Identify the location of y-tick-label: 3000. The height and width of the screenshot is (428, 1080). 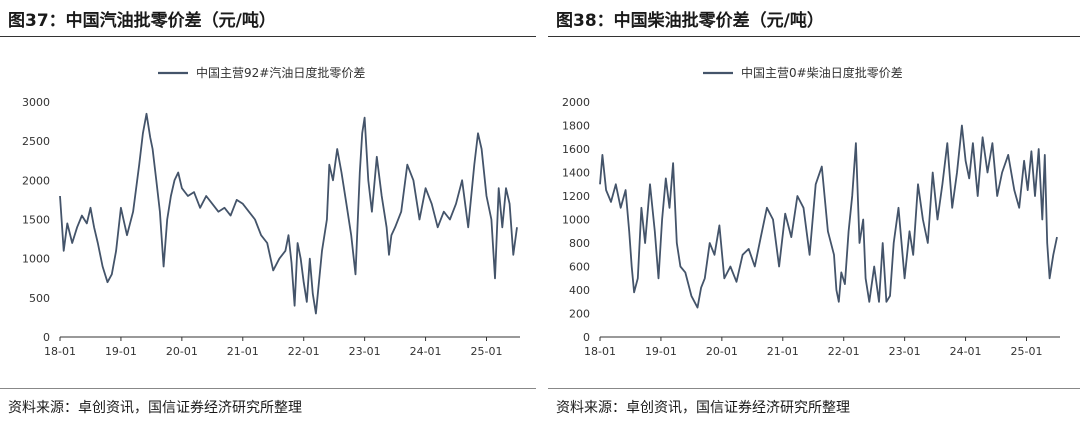
(36, 102).